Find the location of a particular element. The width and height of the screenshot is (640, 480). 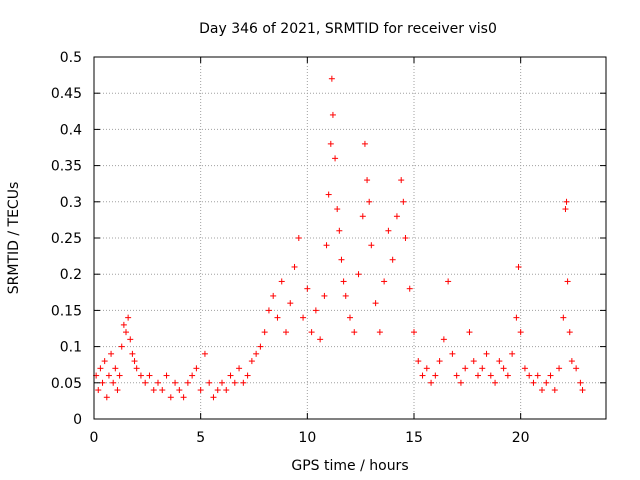

y-axis-tick-labels: 0 0.05 0.1 0.15 0.2 0.25 0.3 0.35 0.4 0.45 0.5 is located at coordinates (66, 239).